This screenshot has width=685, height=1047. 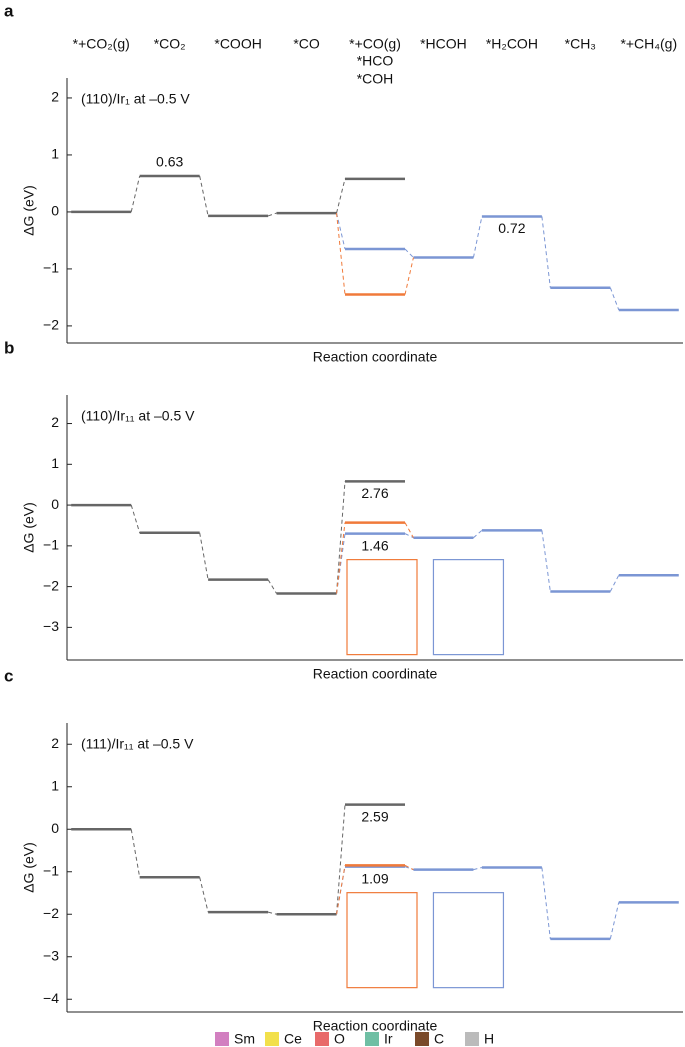 What do you see at coordinates (170, 44) in the screenshot?
I see `category-label: *CO₂` at bounding box center [170, 44].